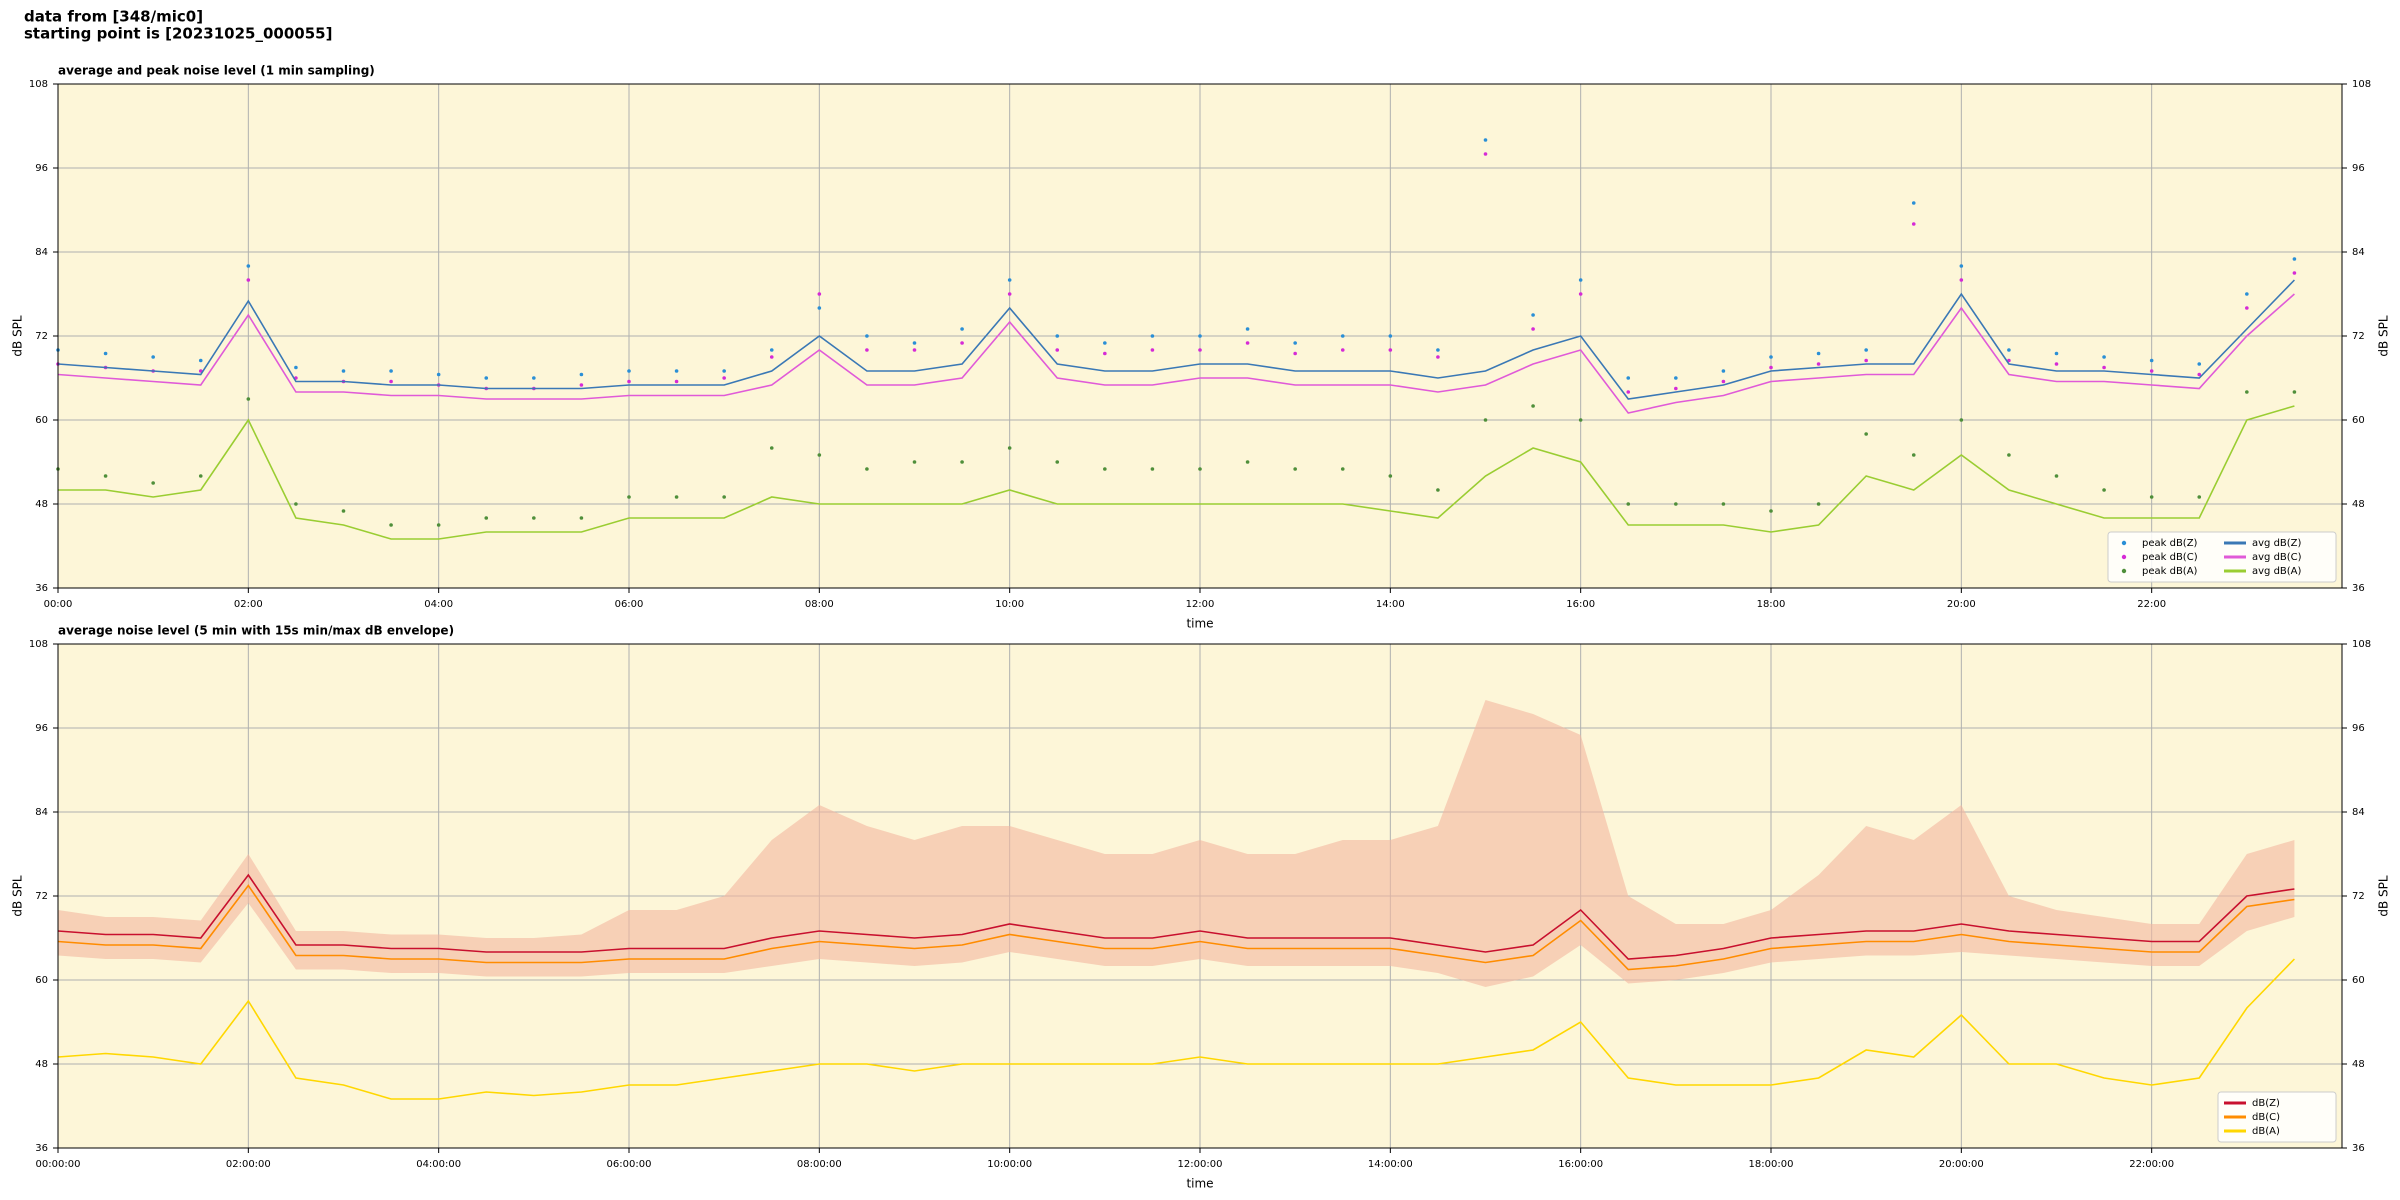  I want to click on x-tick-label: 06:00:00, so click(629, 1164).